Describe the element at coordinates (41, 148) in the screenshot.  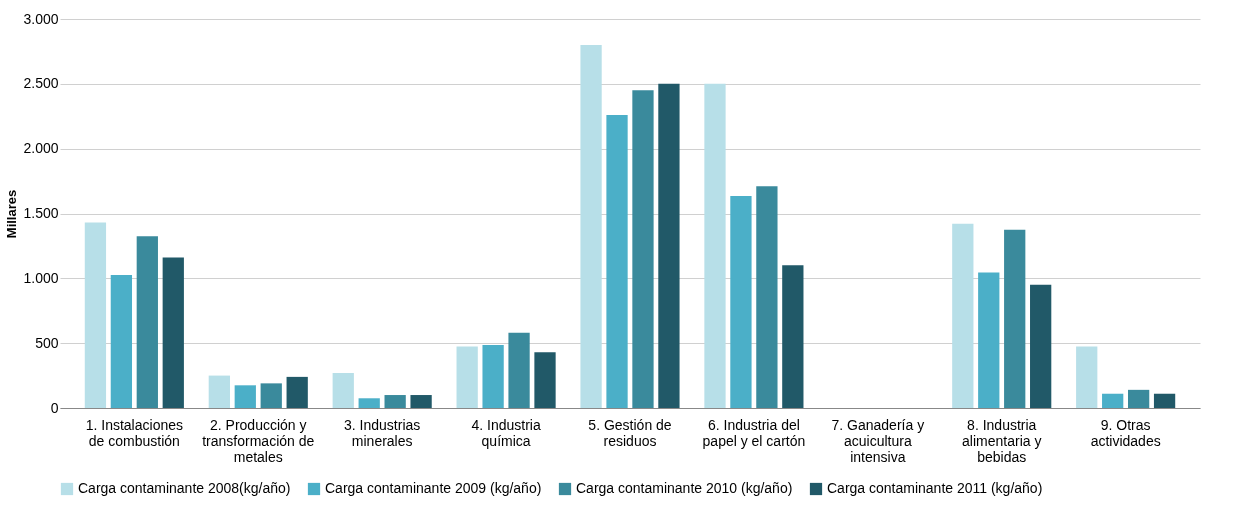
I see `y-tick-label: 2.000` at that location.